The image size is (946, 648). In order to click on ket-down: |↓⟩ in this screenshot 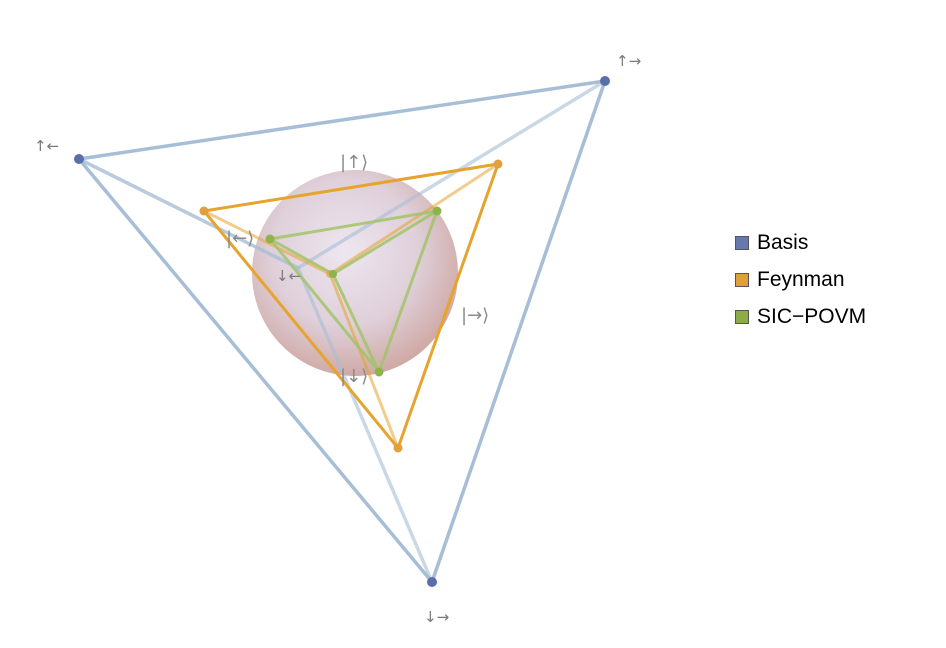, I will do `click(354, 376)`.